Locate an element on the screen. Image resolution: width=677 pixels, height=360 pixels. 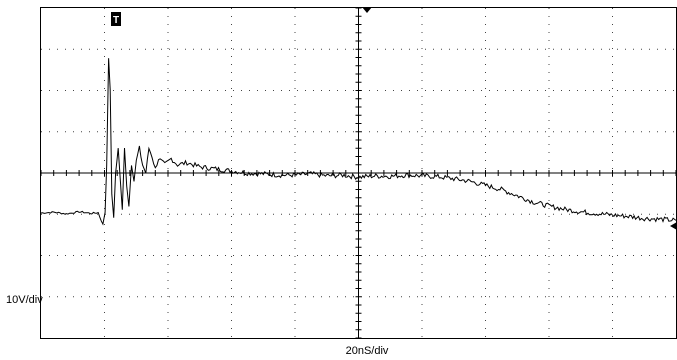
trigger-t-icon: T is located at coordinates (116, 19).